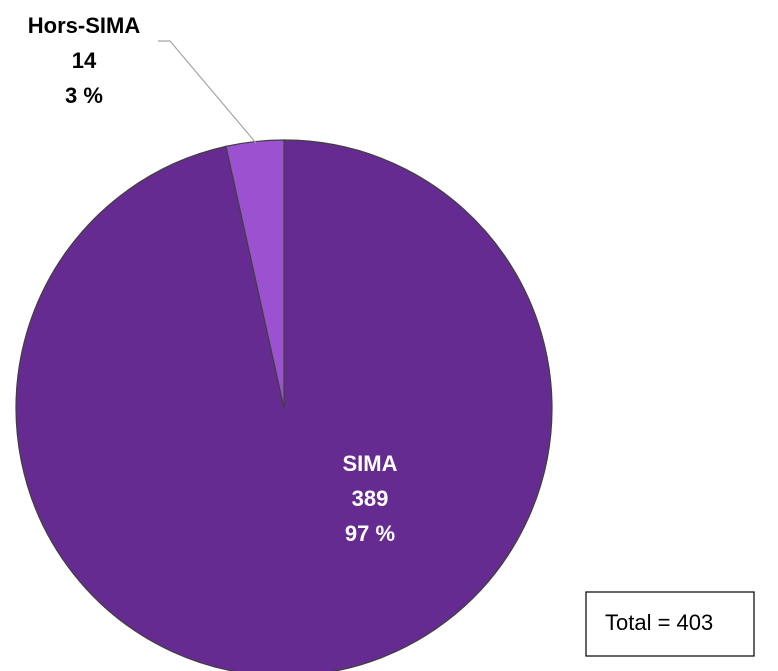 This screenshot has height=671, width=778. What do you see at coordinates (84, 25) in the screenshot?
I see `slice-category-label: Hors-SIMA` at bounding box center [84, 25].